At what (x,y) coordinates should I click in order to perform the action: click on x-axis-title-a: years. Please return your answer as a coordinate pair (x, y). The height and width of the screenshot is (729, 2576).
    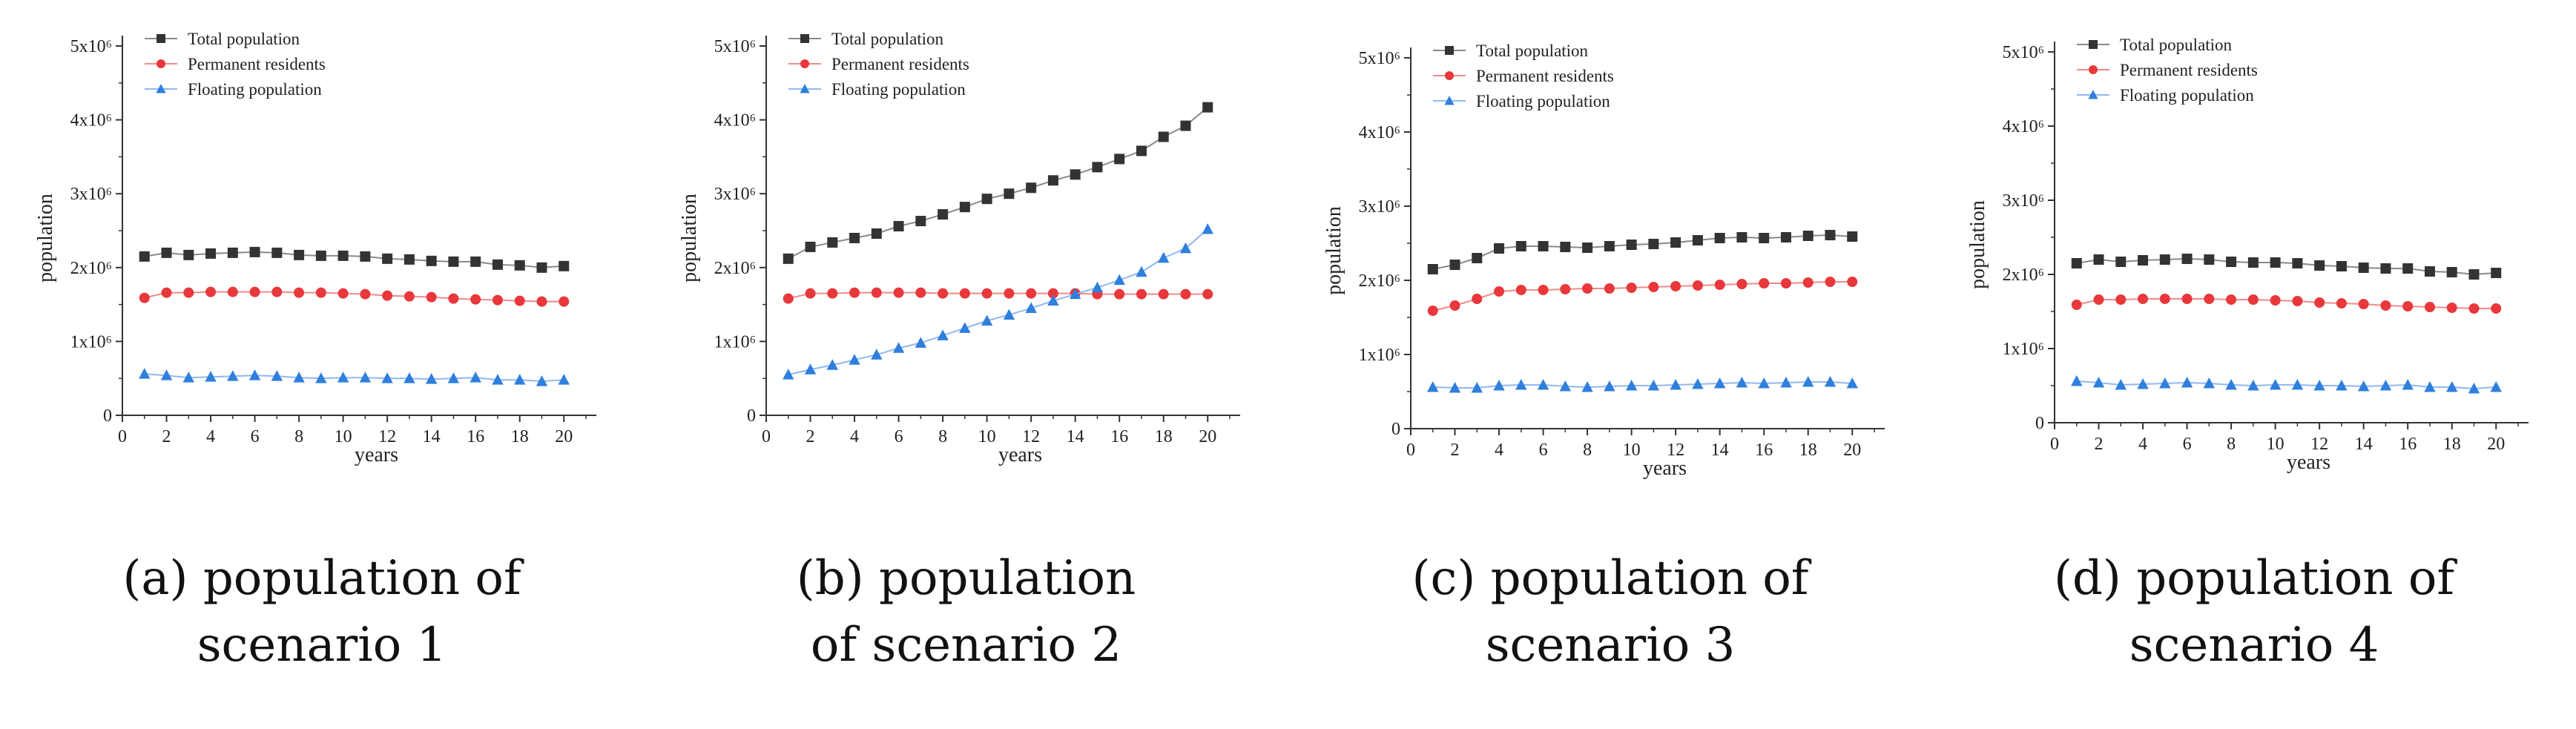
    Looking at the image, I should click on (377, 454).